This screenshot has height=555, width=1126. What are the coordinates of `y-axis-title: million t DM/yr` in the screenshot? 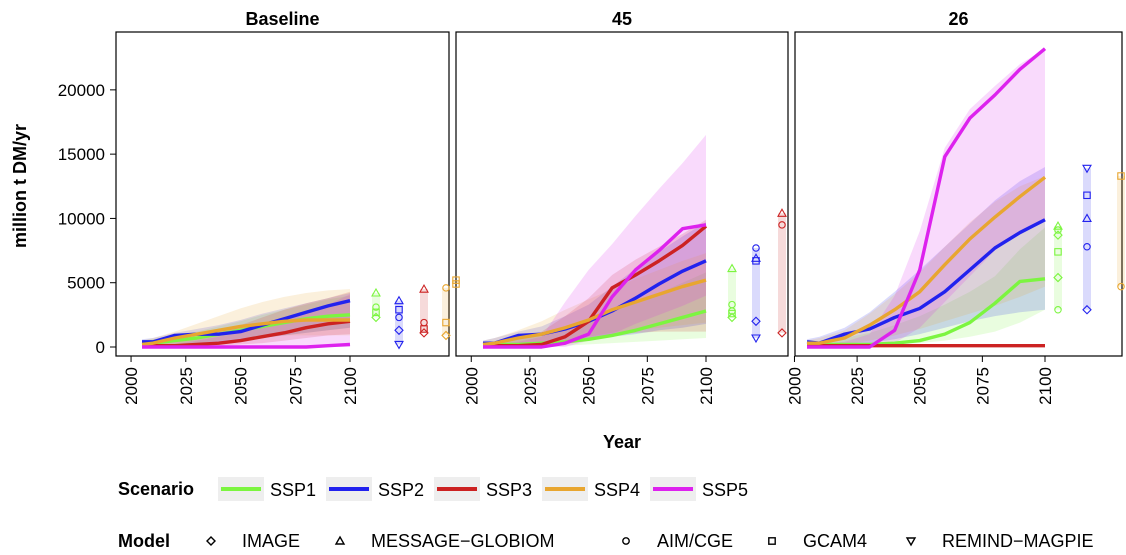 It's located at (20, 186).